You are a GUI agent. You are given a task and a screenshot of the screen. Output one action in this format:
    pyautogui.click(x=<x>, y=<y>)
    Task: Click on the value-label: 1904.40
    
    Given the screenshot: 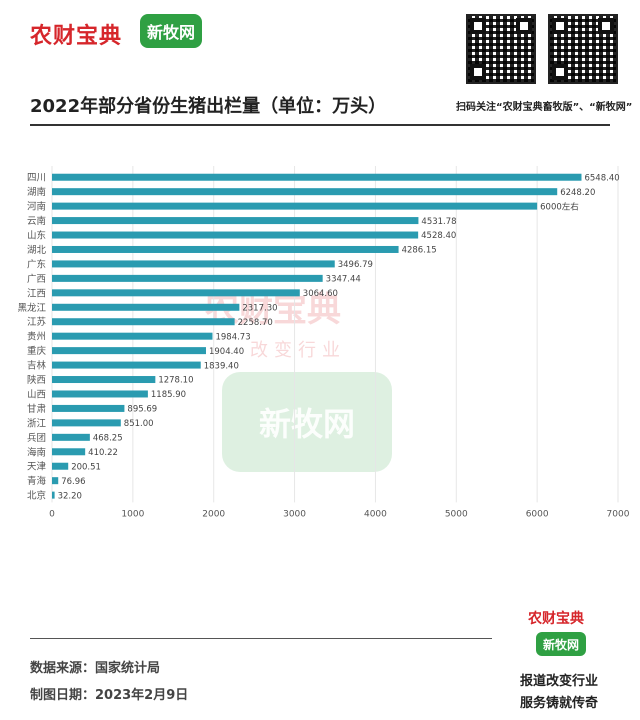 What is the action you would take?
    pyautogui.click(x=226, y=352)
    